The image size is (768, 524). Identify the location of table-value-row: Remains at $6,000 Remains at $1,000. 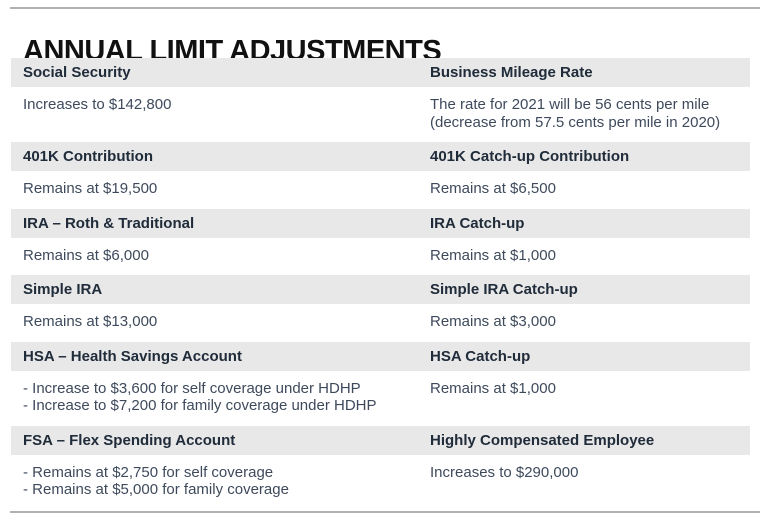
(380, 256).